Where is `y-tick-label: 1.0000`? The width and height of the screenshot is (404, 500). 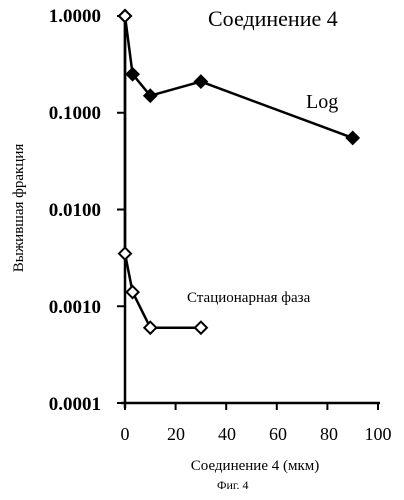
y-tick-label: 1.0000 is located at coordinates (75, 16).